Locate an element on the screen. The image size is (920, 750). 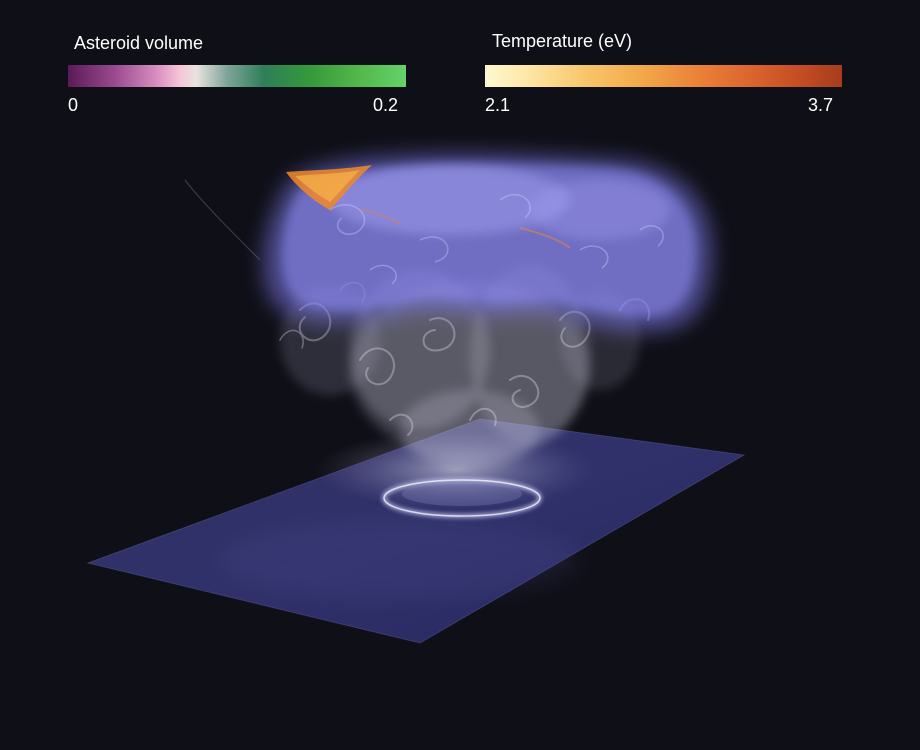
temperature-title: Temperature (eV) is located at coordinates (562, 41).